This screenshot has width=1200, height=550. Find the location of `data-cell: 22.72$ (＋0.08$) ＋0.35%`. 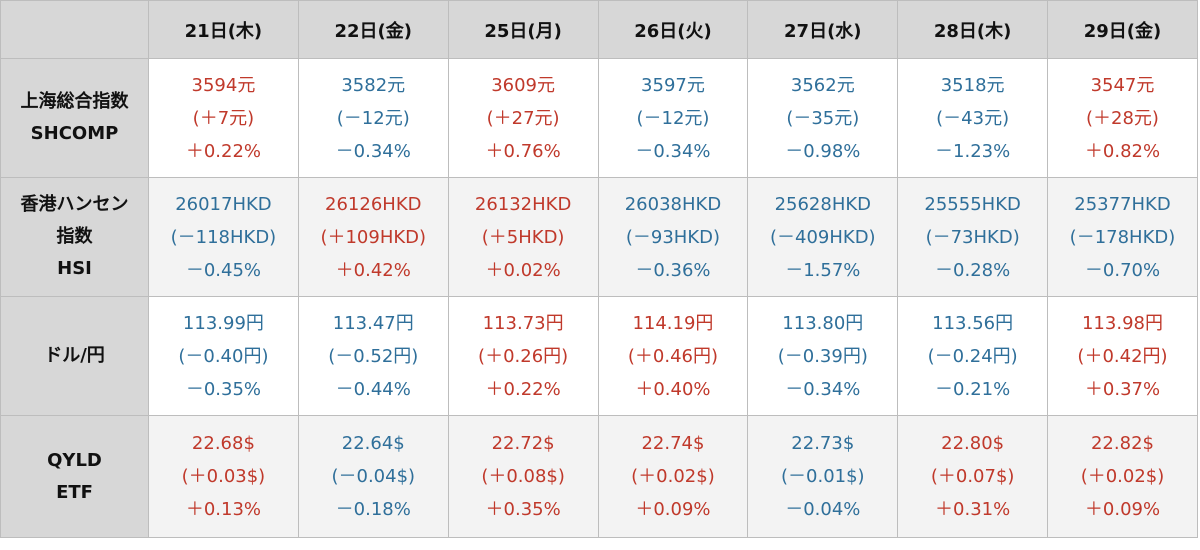

data-cell: 22.72$ (＋0.08$) ＋0.35% is located at coordinates (523, 476).